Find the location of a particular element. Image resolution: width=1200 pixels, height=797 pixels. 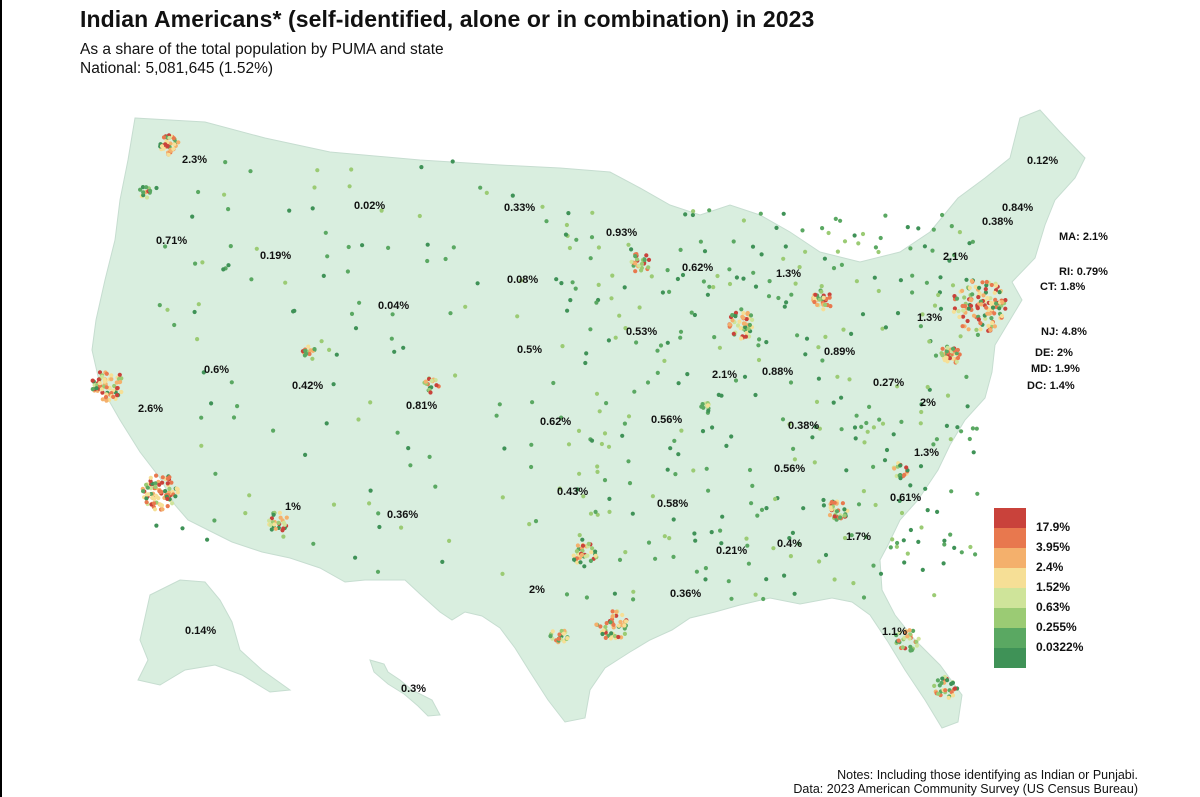

state-share-label: 2.1% is located at coordinates (724, 375).